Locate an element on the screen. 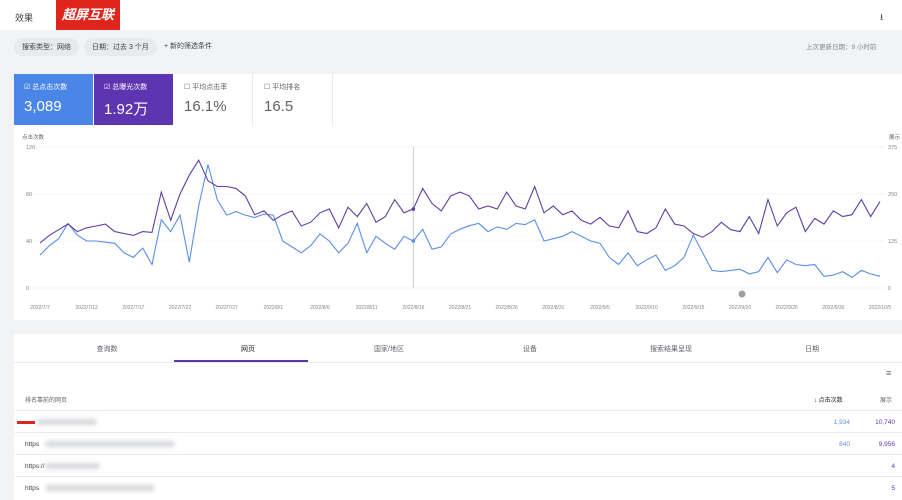 The height and width of the screenshot is (500, 902). page-title: 效果 is located at coordinates (24, 18).